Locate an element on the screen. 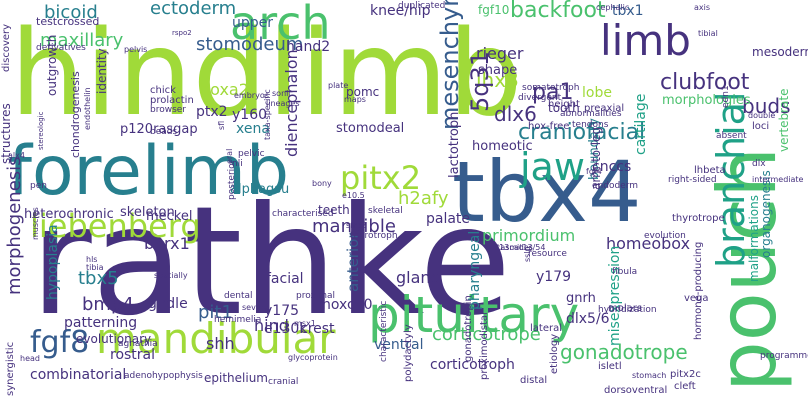  word-p120rasgap: p120rasgap is located at coordinates (159, 129).